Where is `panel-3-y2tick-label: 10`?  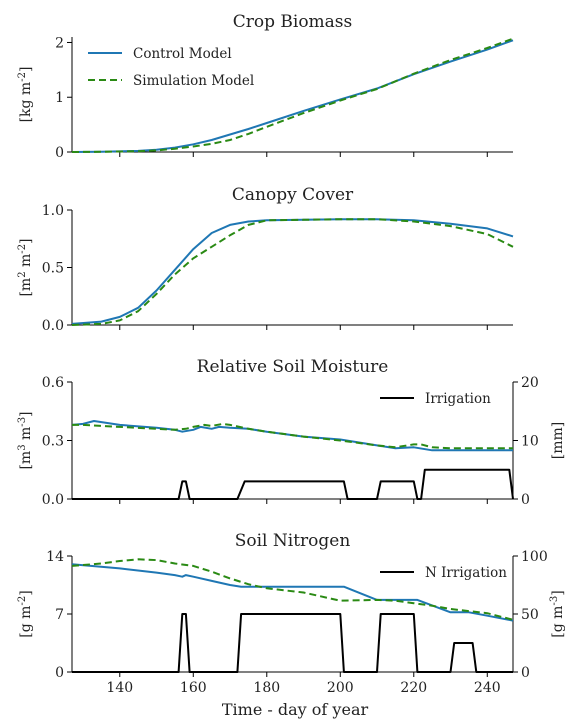 panel-3-y2tick-label: 10 is located at coordinates (530, 442).